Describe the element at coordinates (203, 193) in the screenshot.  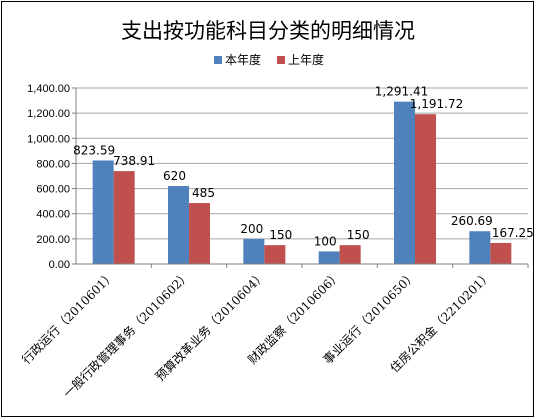
I see `data-label: 485` at that location.